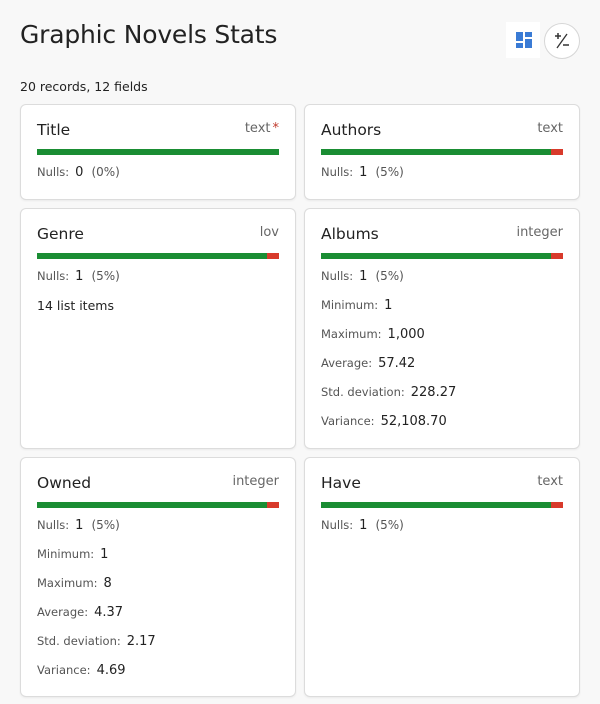 The image size is (600, 704). Describe the element at coordinates (81, 670) in the screenshot. I see `variance-row: Variance: 4.69` at that location.